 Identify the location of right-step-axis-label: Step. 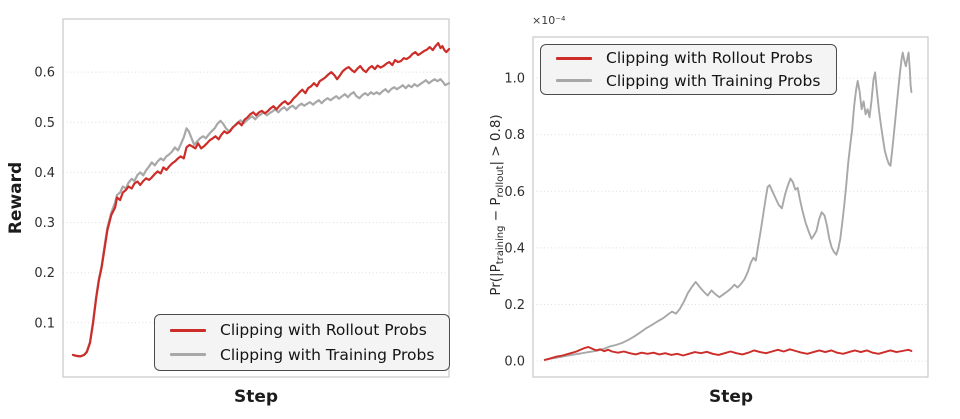
(731, 397).